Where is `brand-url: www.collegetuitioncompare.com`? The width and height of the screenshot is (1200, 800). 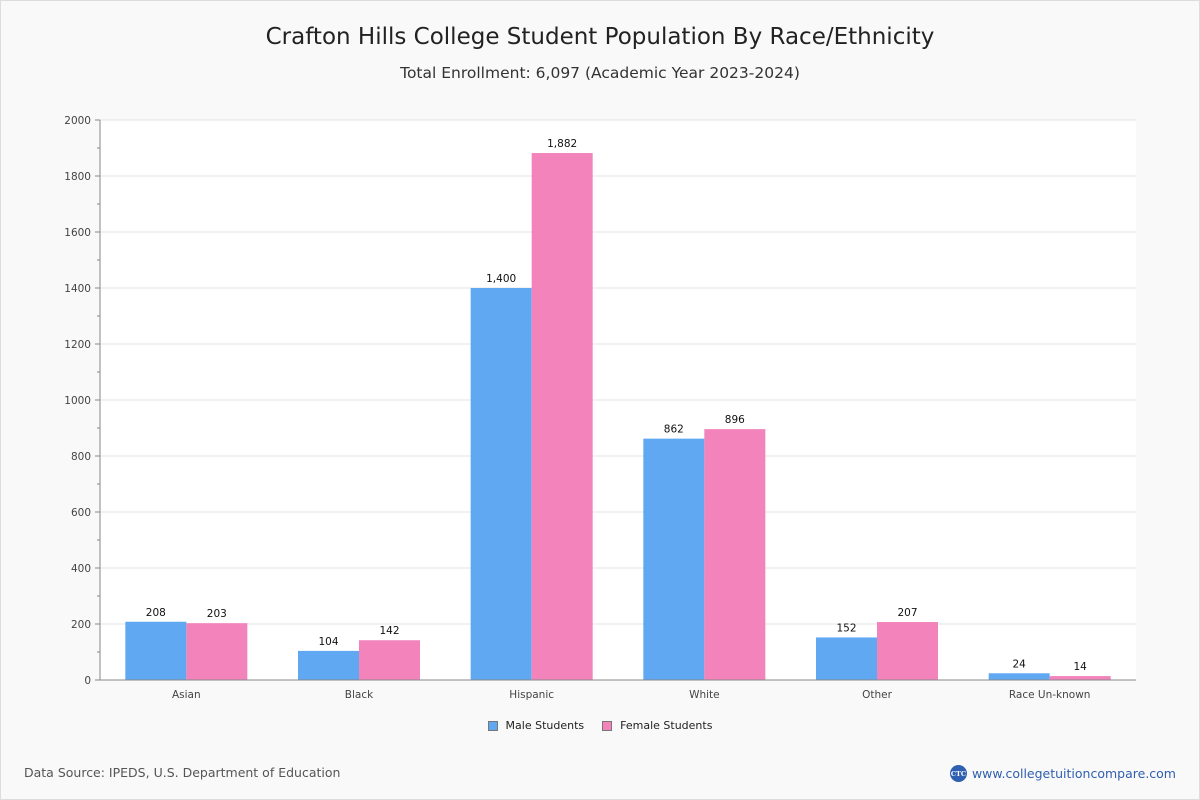
brand-url: www.collegetuitioncompare.com is located at coordinates (1073, 773).